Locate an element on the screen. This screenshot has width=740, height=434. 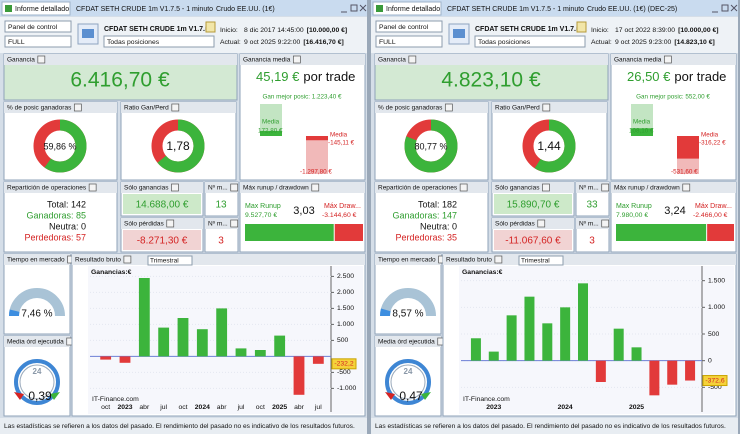
donut-win is located at coordinates (60, 146).